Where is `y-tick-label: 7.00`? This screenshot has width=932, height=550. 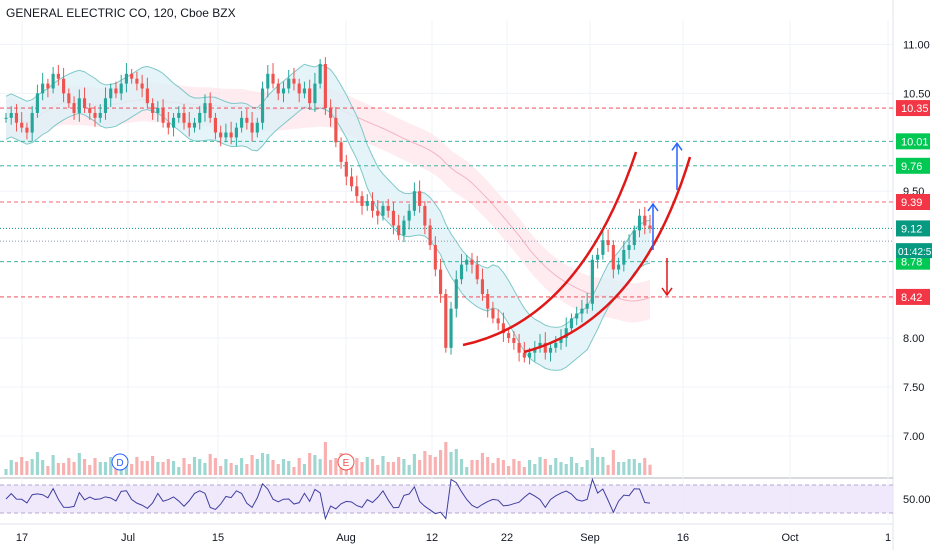
y-tick-label: 7.00 is located at coordinates (913, 437).